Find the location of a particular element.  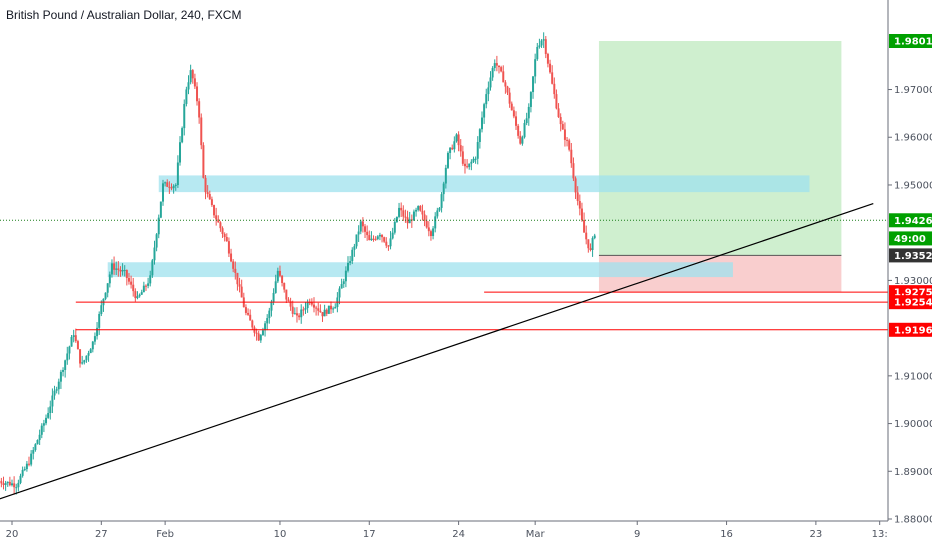

x-tick-label: 20 is located at coordinates (12, 534).